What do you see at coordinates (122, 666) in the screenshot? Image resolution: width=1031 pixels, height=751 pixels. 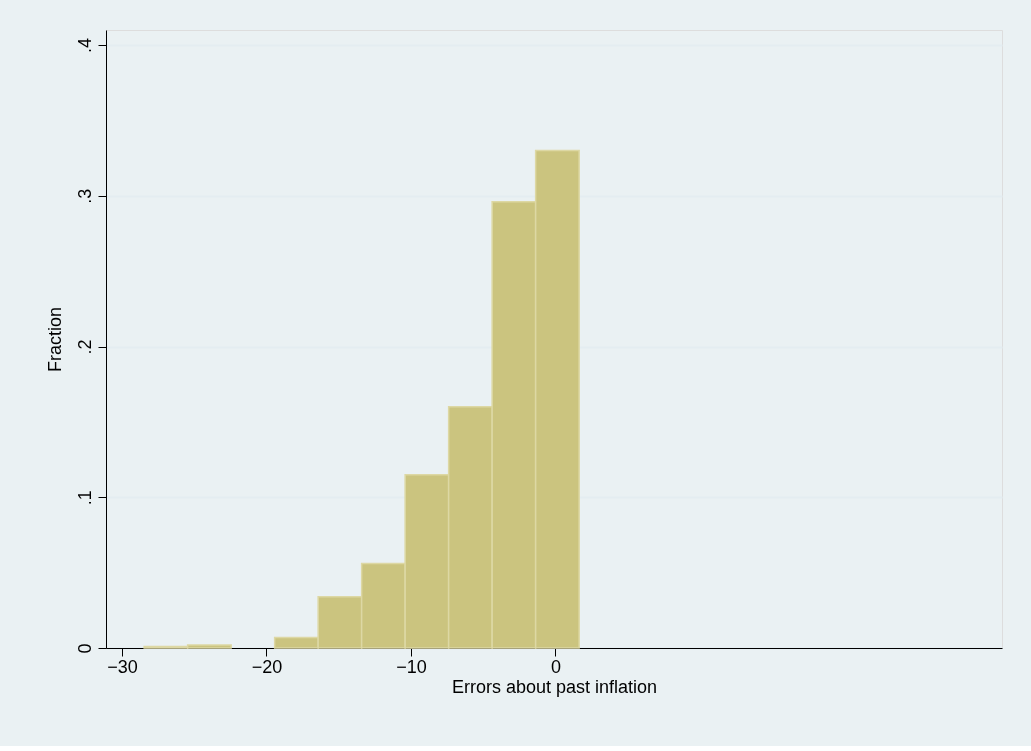 I see `x-tick-label: −30` at bounding box center [122, 666].